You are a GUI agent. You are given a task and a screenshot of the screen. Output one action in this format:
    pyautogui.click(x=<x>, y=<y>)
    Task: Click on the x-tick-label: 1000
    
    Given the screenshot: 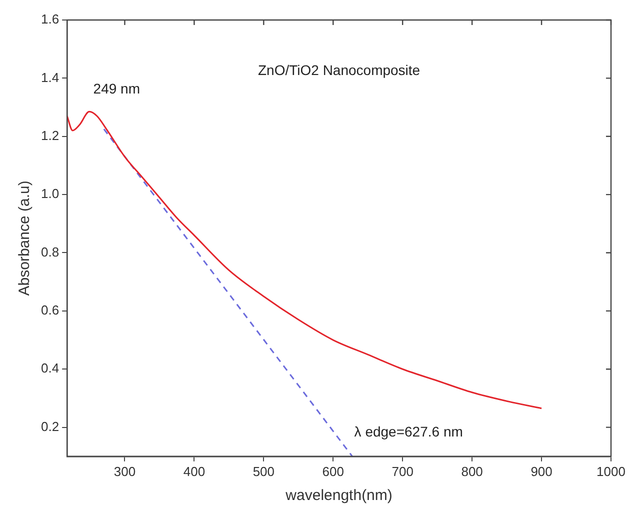 What is the action you would take?
    pyautogui.click(x=611, y=471)
    